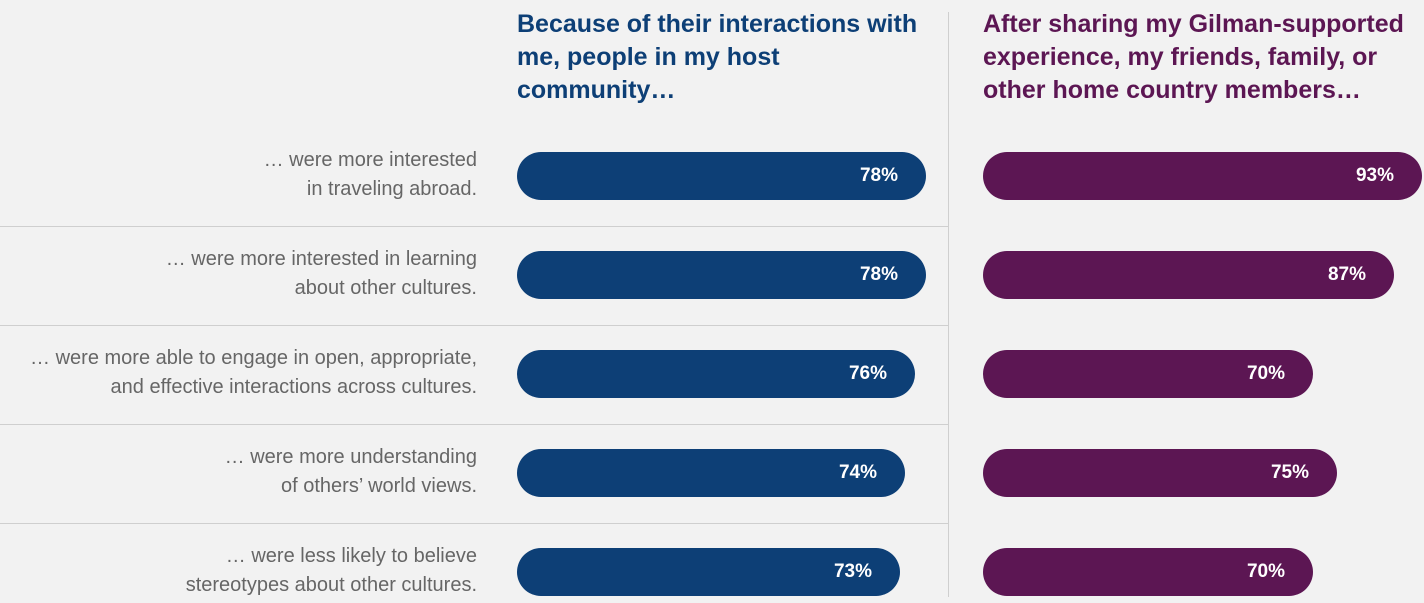  I want to click on column-divider, so click(948, 304).